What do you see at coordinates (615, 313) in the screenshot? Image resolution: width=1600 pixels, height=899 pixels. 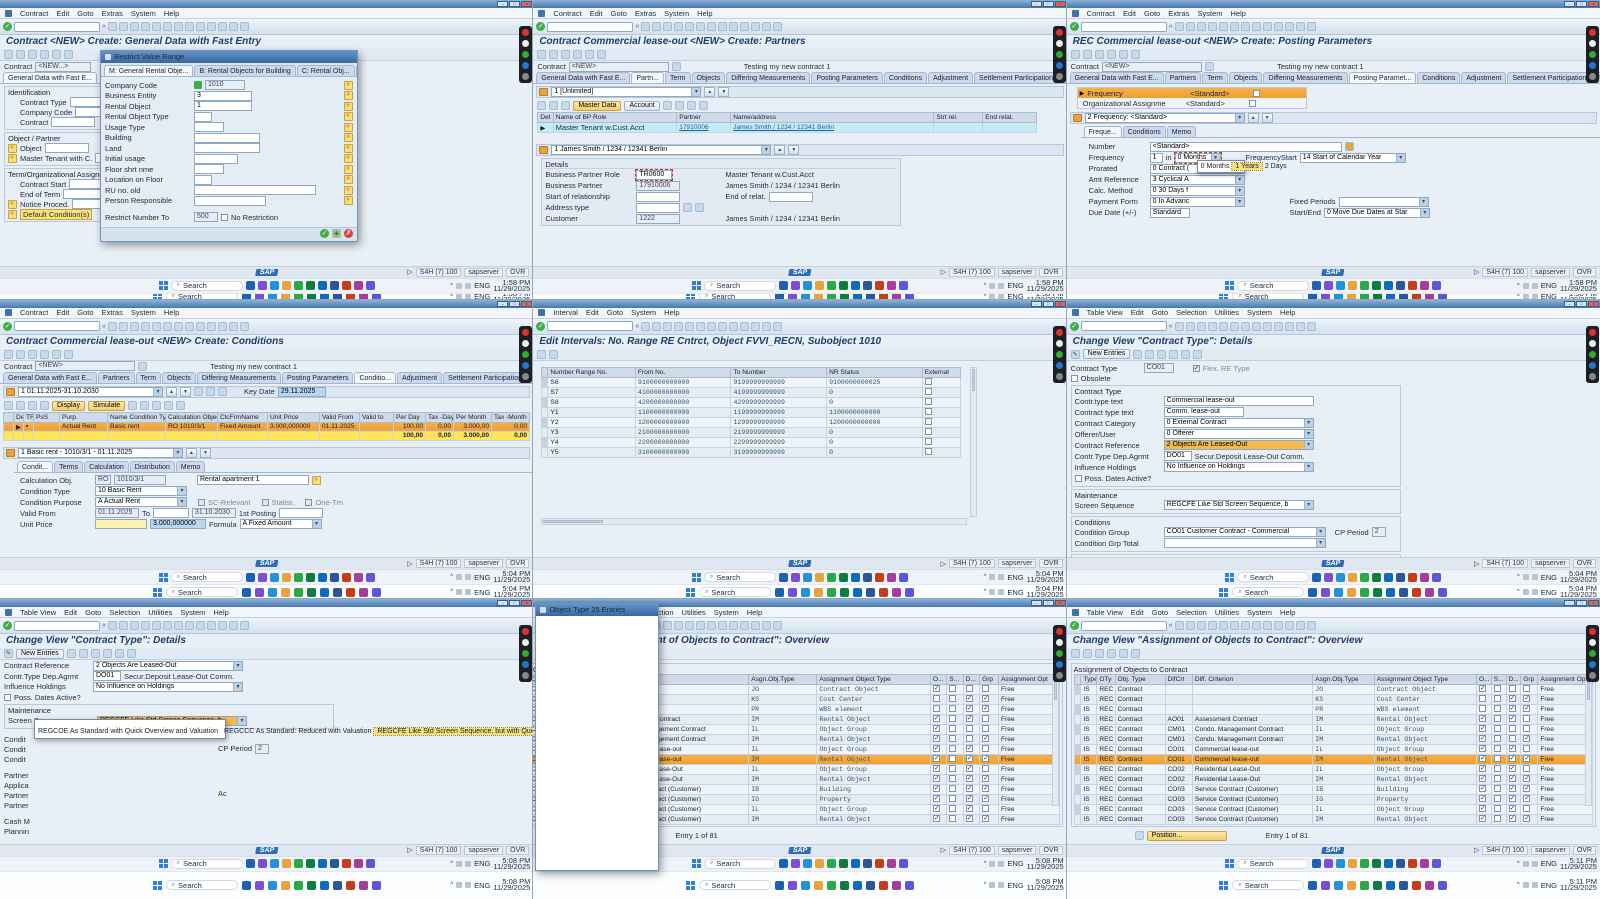 I see `menu-item-goto: Goto` at bounding box center [615, 313].